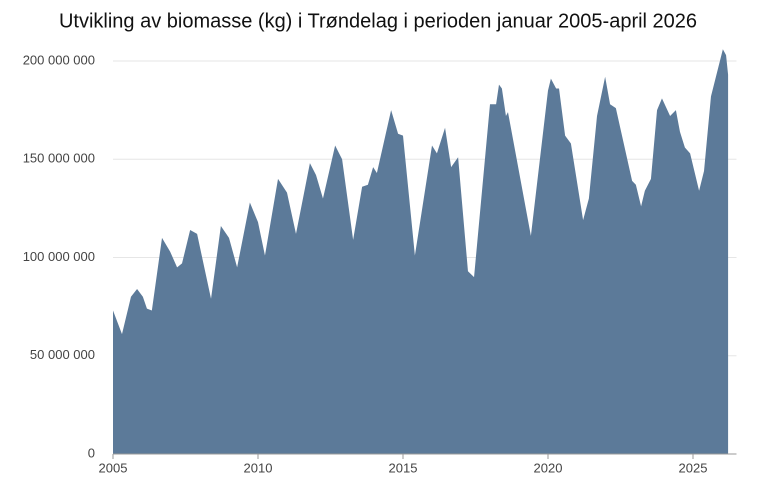  I want to click on x-tick-label: 2025, so click(693, 467).